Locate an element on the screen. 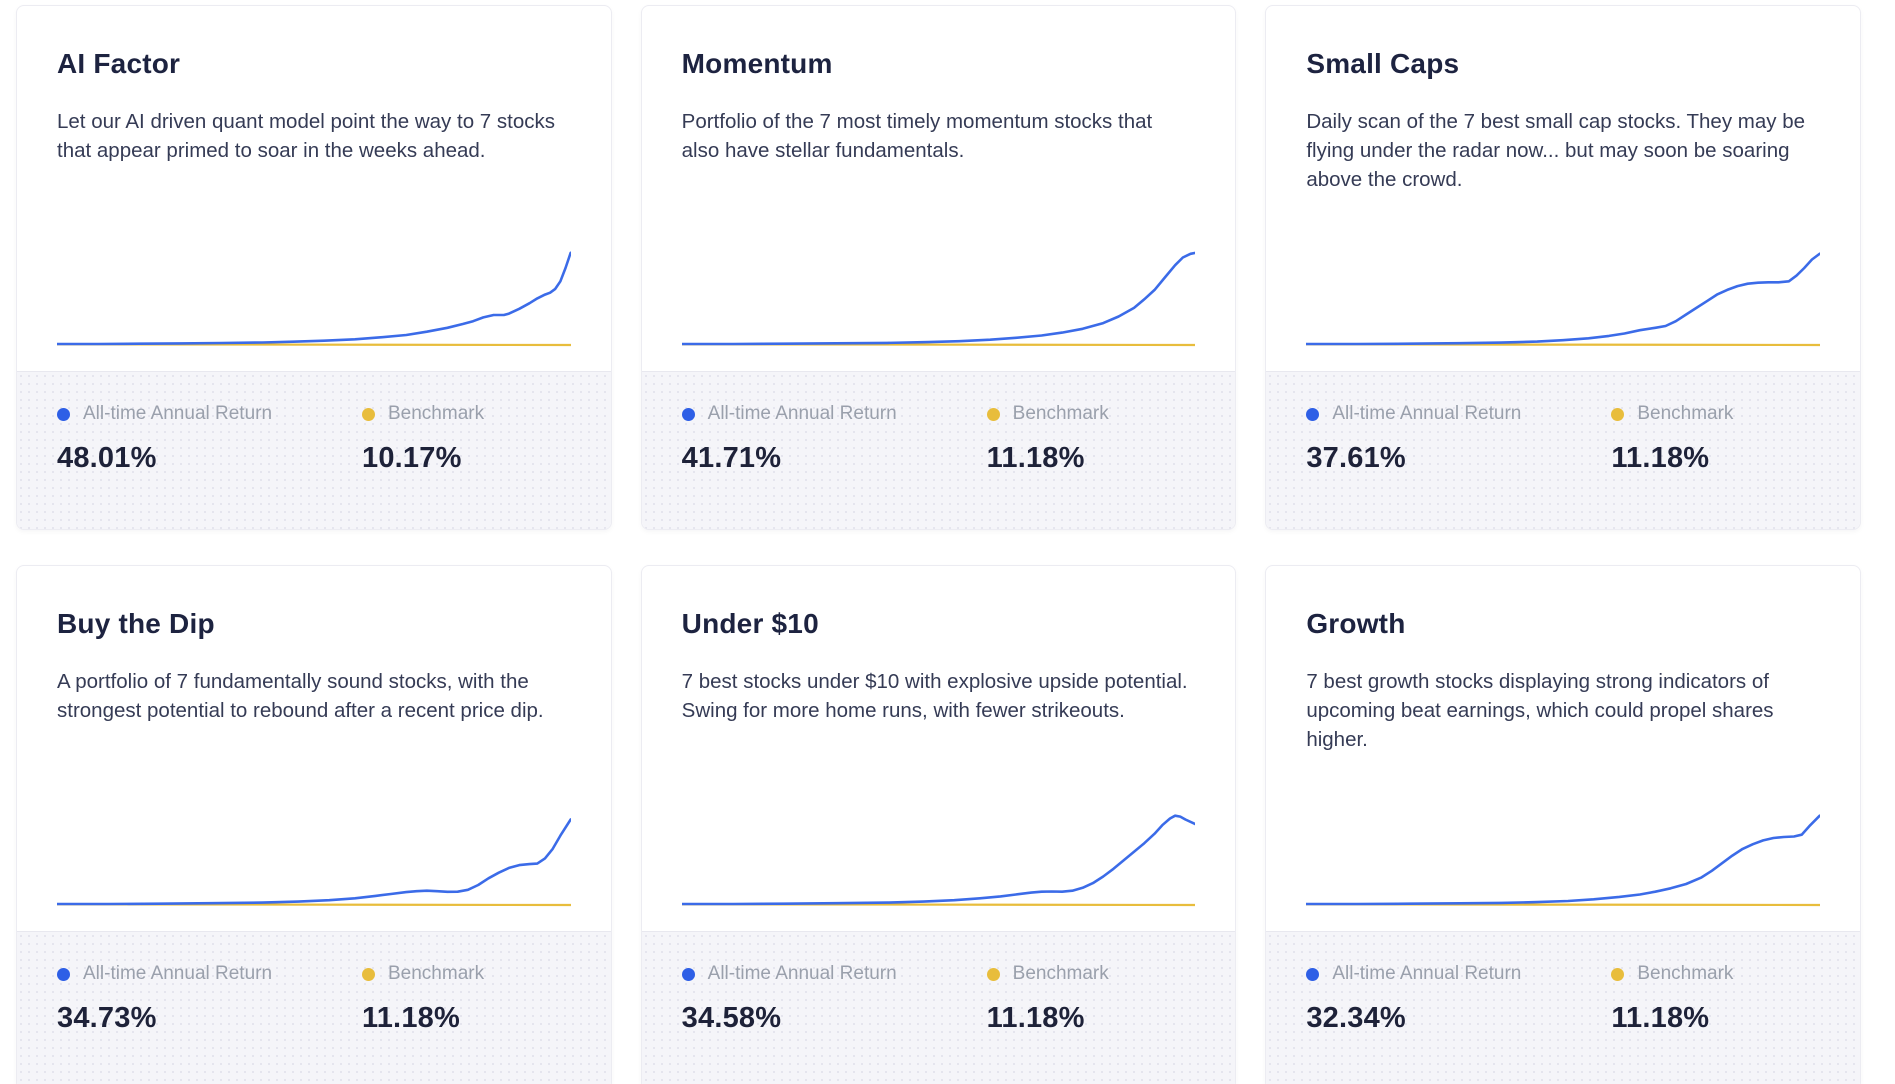 The width and height of the screenshot is (1895, 1084). card-title: Buy the Dip is located at coordinates (136, 623).